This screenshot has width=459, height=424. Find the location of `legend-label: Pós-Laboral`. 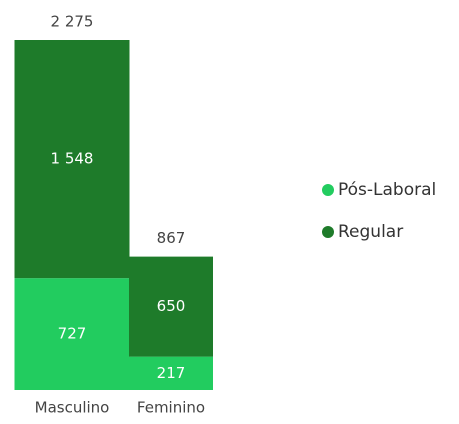

legend-label: Pós-Laboral is located at coordinates (387, 190).